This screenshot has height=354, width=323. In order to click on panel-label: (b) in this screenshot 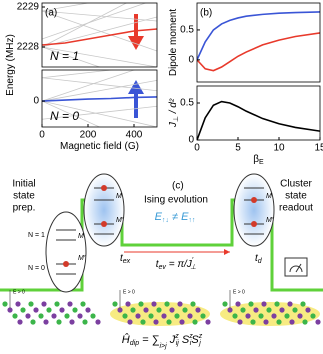, I will do `click(206, 13)`.